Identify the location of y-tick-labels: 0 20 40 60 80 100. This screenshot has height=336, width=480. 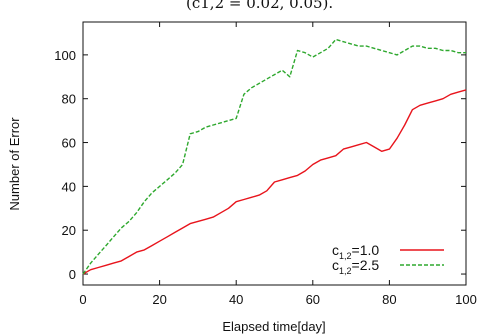
(65, 165).